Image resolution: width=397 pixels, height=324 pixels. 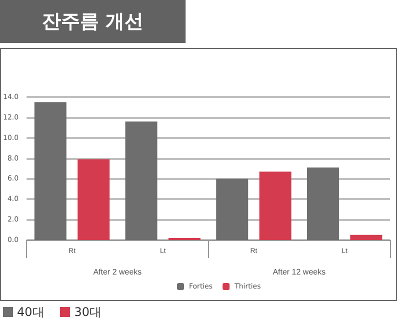 What do you see at coordinates (88, 312) in the screenshot?
I see `text: 30대` at bounding box center [88, 312].